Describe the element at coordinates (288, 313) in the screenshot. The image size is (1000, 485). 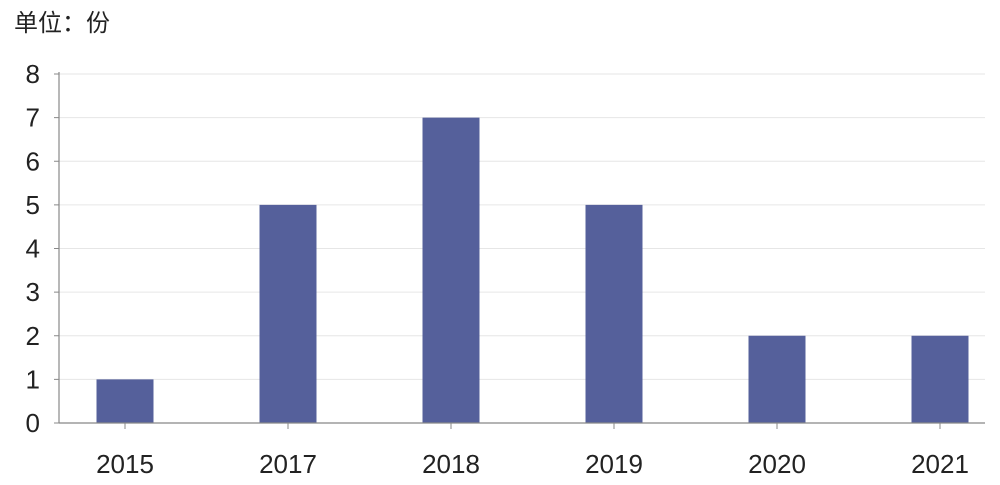
I see `bar-2017` at that location.